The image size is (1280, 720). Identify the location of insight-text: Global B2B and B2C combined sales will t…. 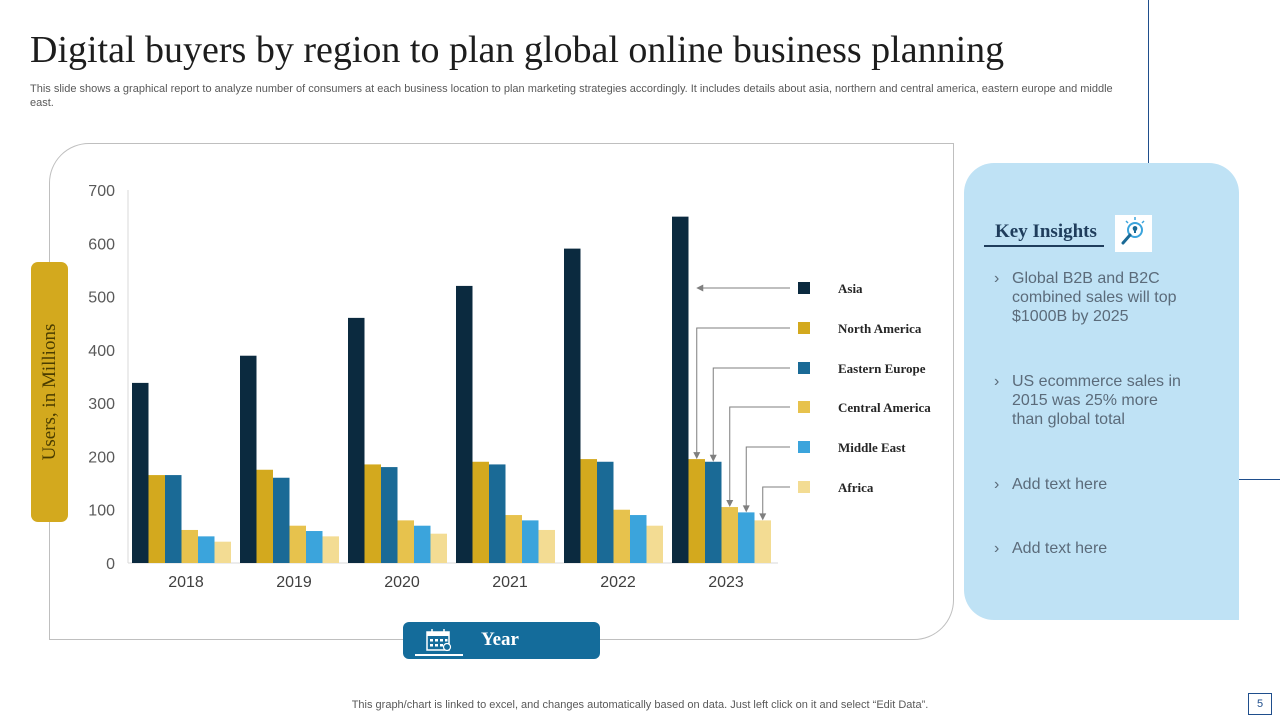
(1094, 297).